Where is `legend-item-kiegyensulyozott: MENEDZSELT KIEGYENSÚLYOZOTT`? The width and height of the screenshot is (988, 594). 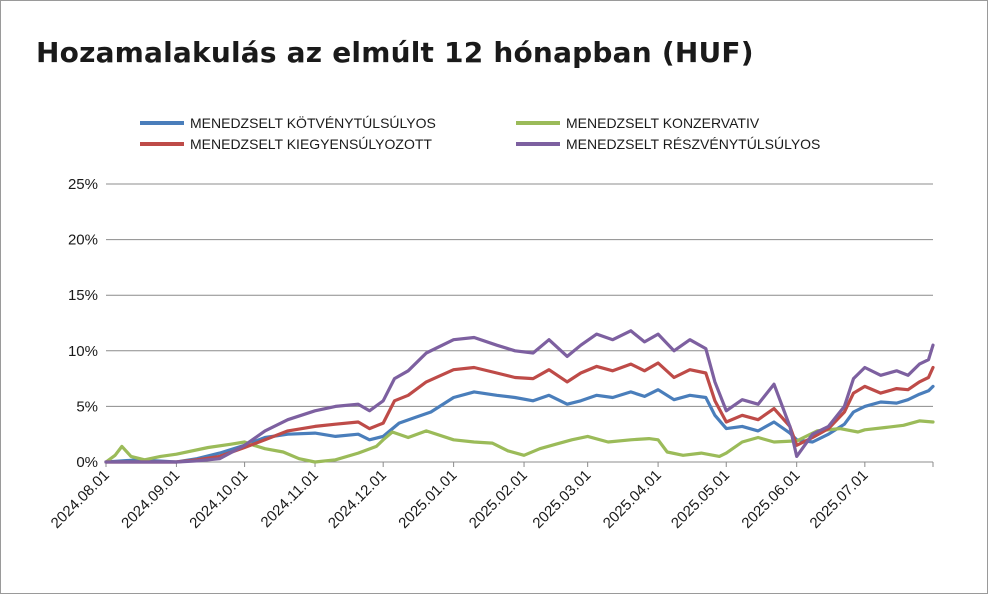 legend-item-kiegyensulyozott: MENEDZSELT KIEGYENSÚLYOZOTT is located at coordinates (286, 144).